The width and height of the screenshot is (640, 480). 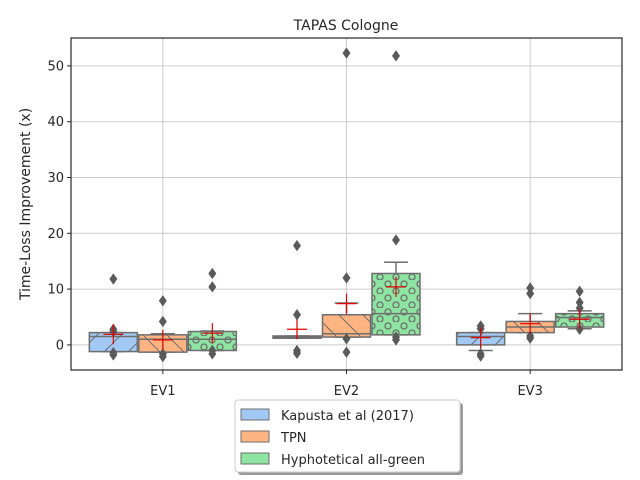 What do you see at coordinates (162, 391) in the screenshot?
I see `x-tick-label: EV1` at bounding box center [162, 391].